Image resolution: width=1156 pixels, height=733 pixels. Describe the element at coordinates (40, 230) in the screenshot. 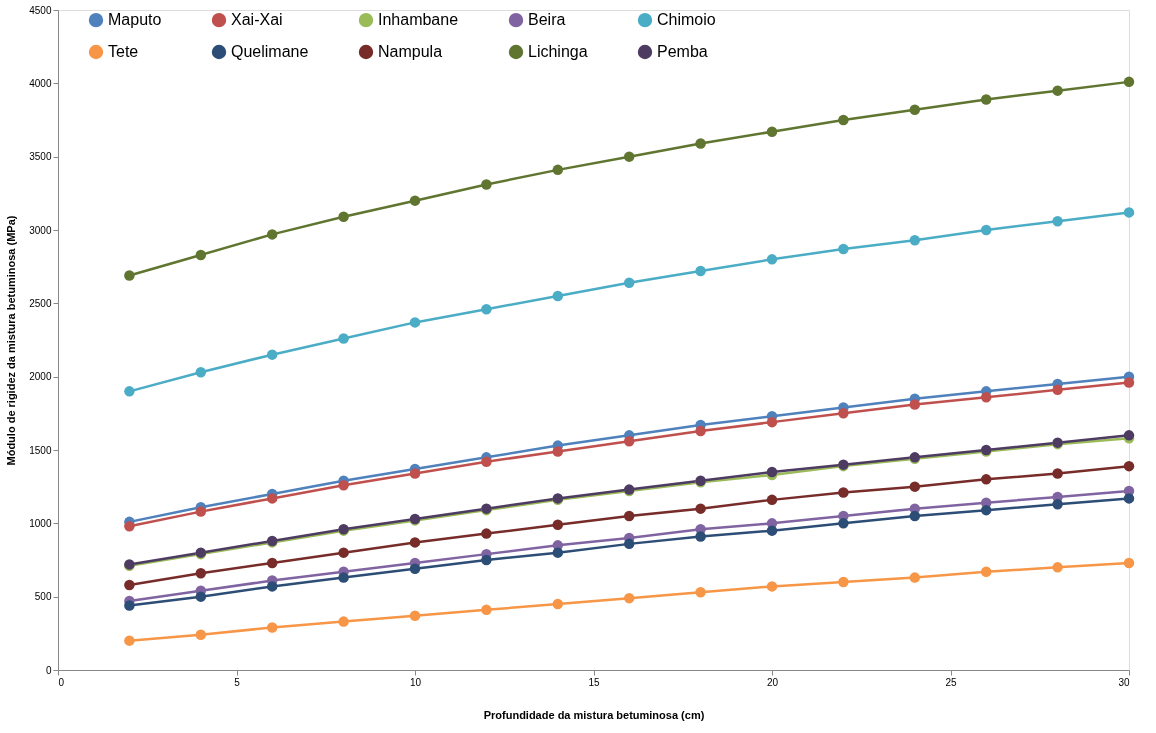

I see `y-tick-label: 3000` at that location.